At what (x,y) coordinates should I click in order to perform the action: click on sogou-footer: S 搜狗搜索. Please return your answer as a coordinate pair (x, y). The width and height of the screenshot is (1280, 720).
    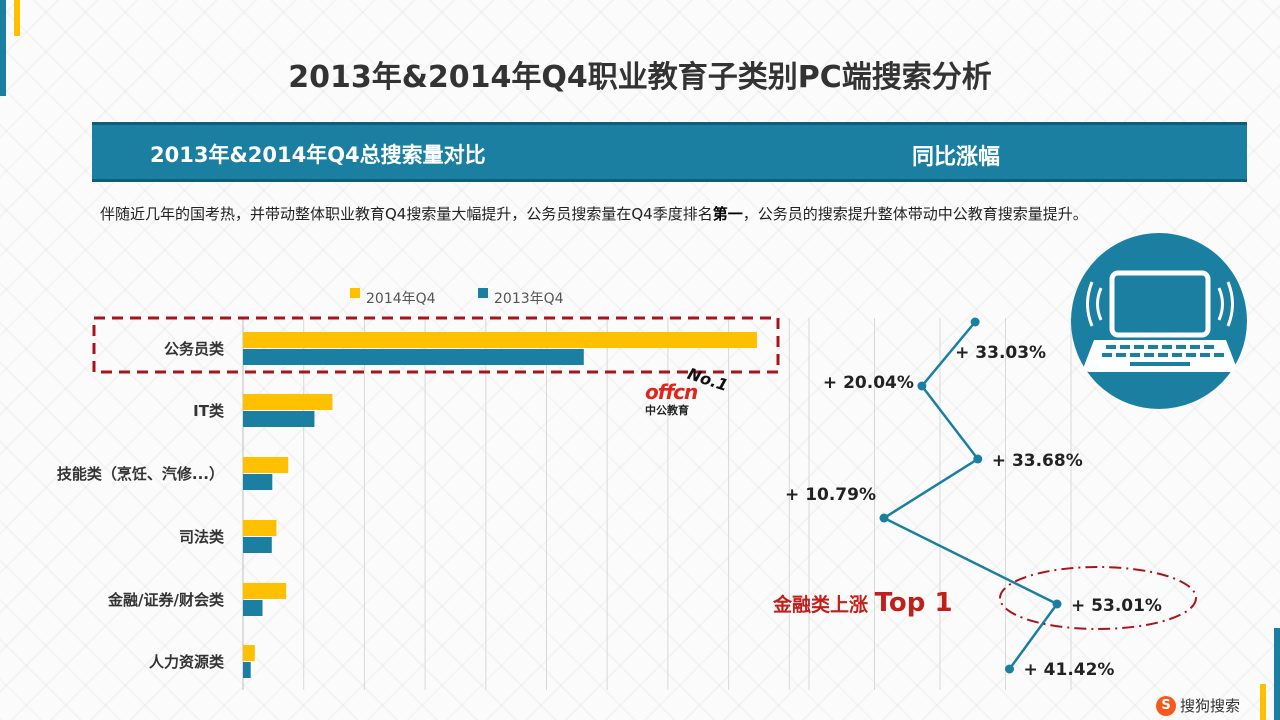
    Looking at the image, I should click on (1198, 705).